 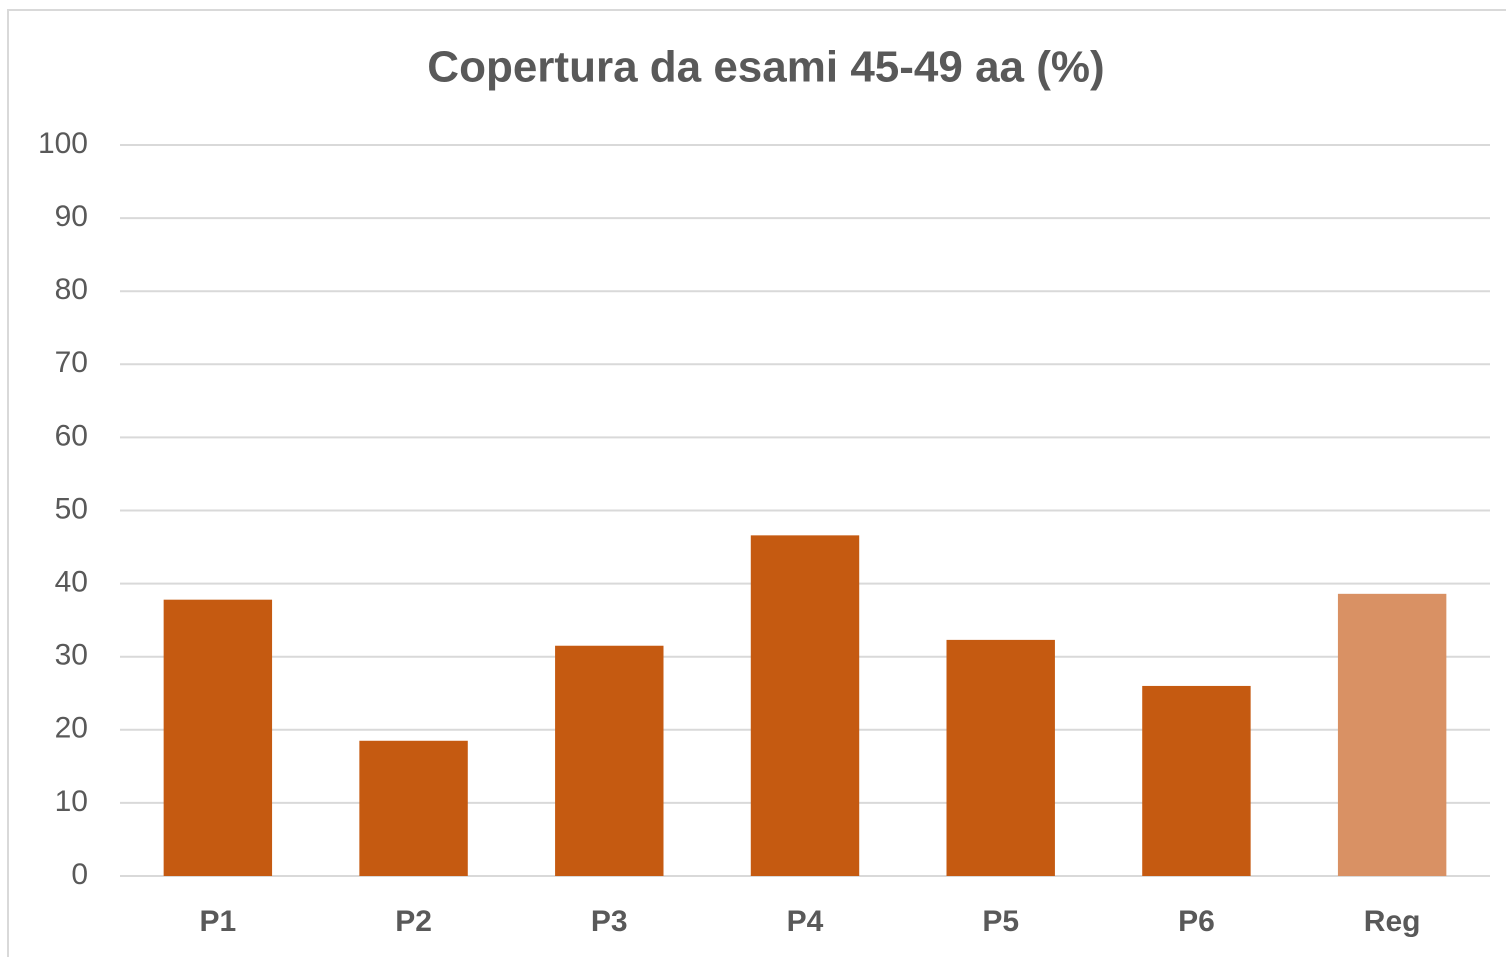 I want to click on x-tick-label: Reg, so click(x=1392, y=921).